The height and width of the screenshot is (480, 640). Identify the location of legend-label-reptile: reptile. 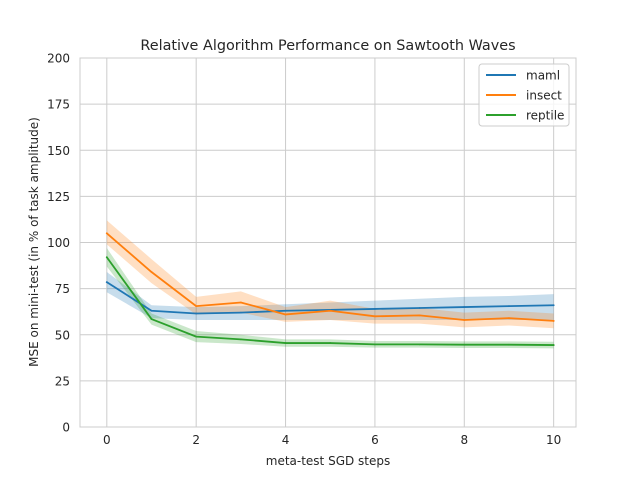
(545, 116).